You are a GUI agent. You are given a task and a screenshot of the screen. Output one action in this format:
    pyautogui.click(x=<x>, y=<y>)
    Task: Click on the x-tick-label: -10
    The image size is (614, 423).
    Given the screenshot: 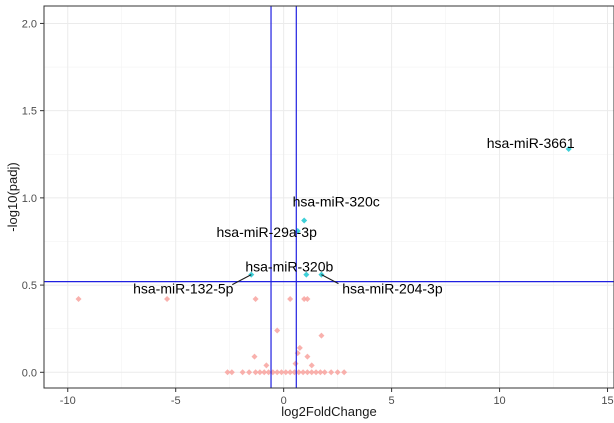 What is the action you would take?
    pyautogui.click(x=68, y=401)
    